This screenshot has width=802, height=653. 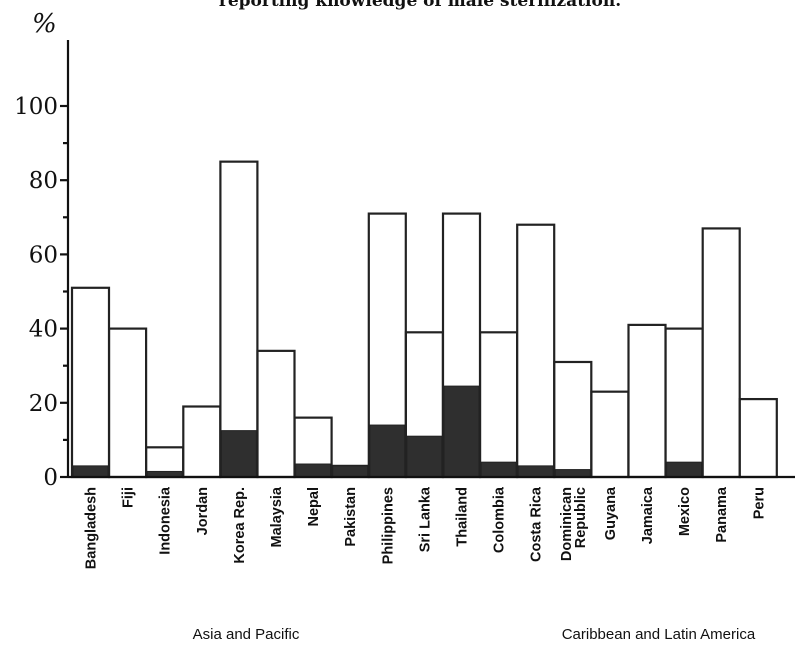 I want to click on x-tick-label: Colombia, so click(x=500, y=519).